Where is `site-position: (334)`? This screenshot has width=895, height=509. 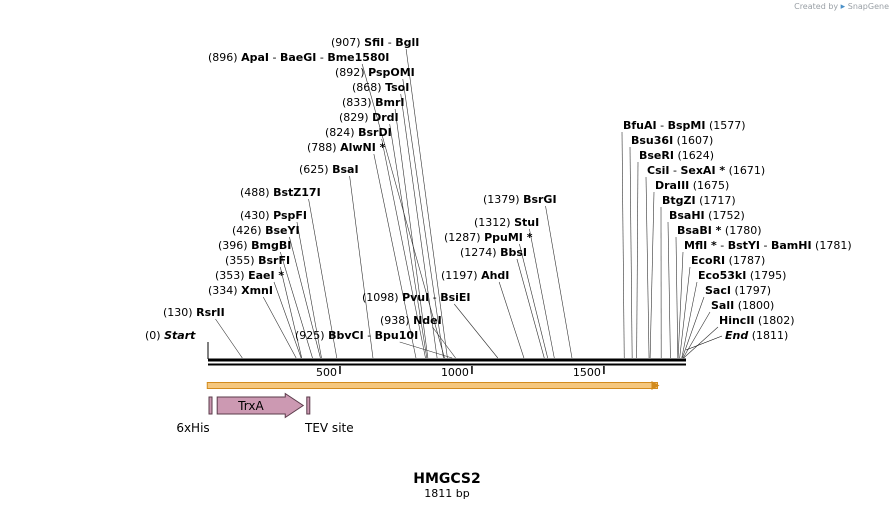
site-position: (334) is located at coordinates (223, 290).